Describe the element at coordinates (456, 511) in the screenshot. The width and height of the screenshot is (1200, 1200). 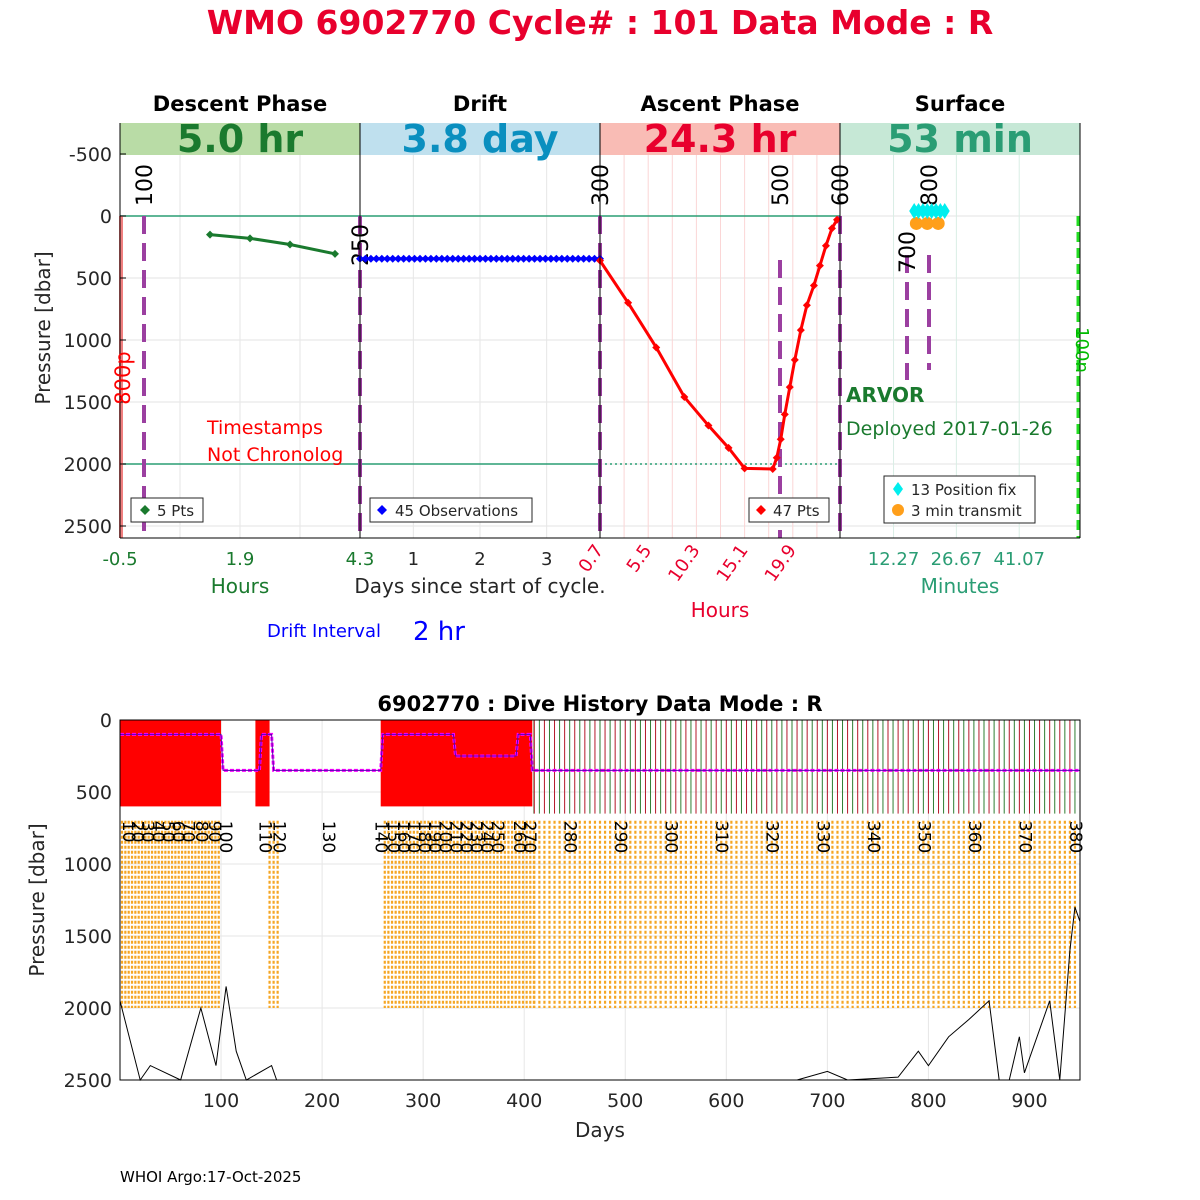
I see `legend-drift-label: 45 Observations` at that location.